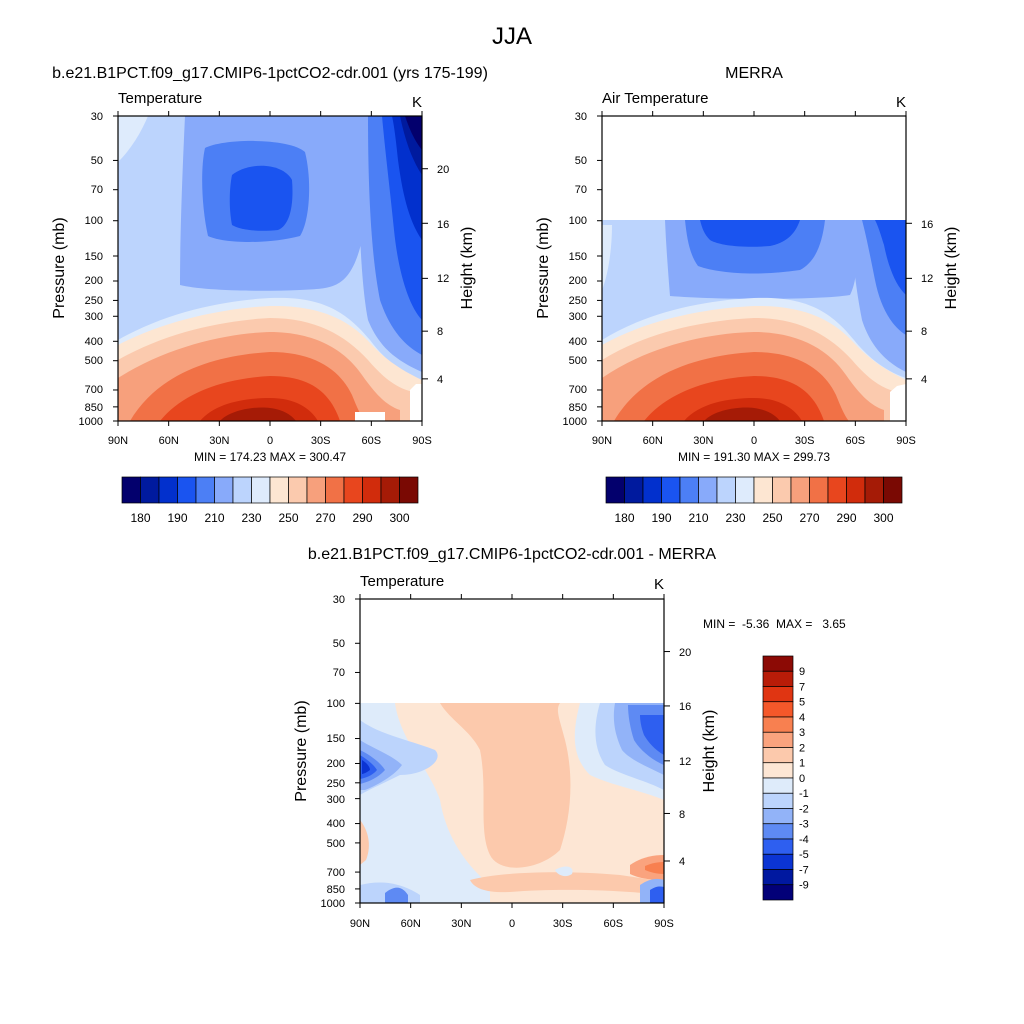  Describe the element at coordinates (270, 457) in the screenshot. I see `min-max-stats: MIN = 174.23 MAX = 300.47` at that location.